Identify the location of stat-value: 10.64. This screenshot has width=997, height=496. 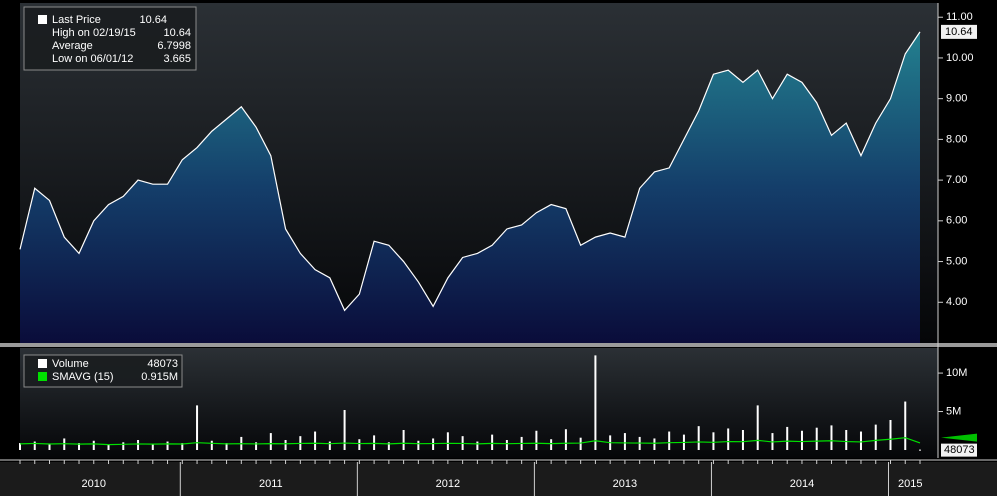
(177, 33).